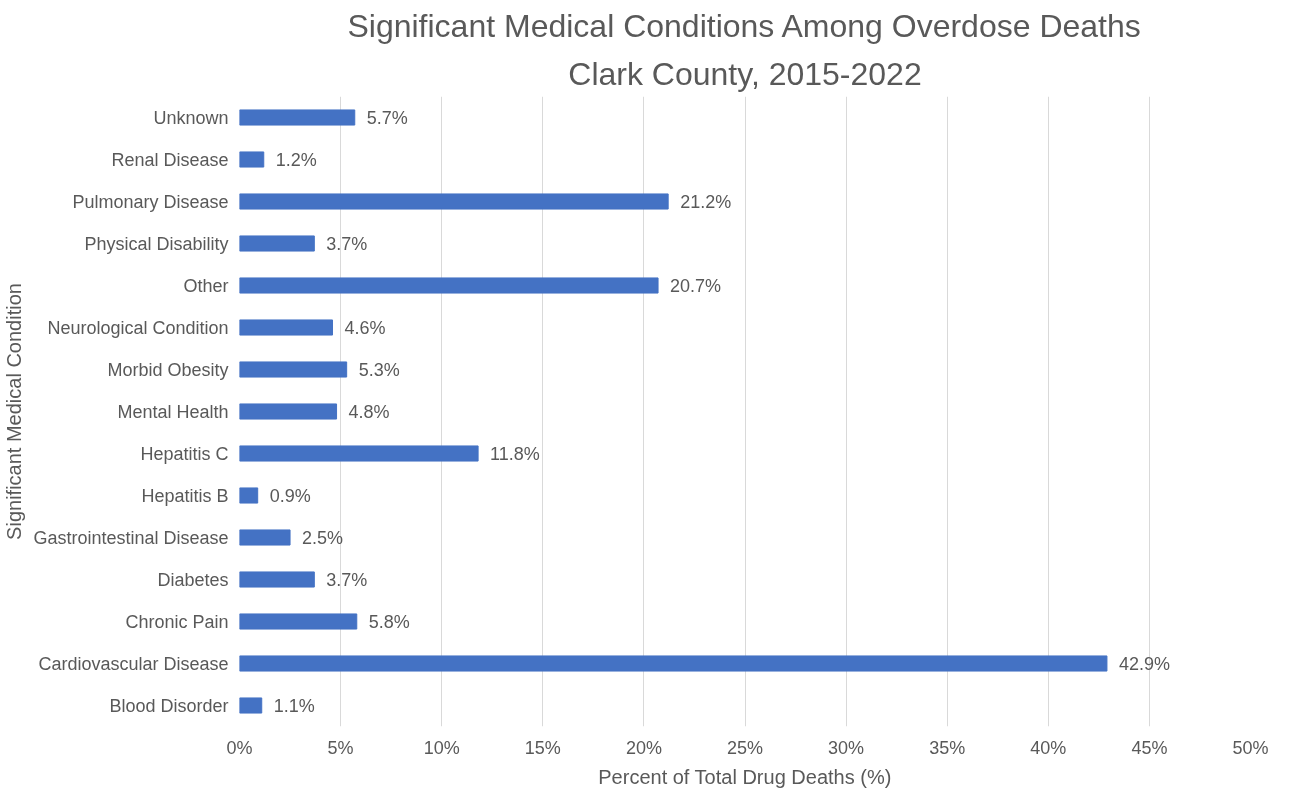 The image size is (1302, 800). Describe the element at coordinates (846, 747) in the screenshot. I see `x-tick-label: 30%` at that location.